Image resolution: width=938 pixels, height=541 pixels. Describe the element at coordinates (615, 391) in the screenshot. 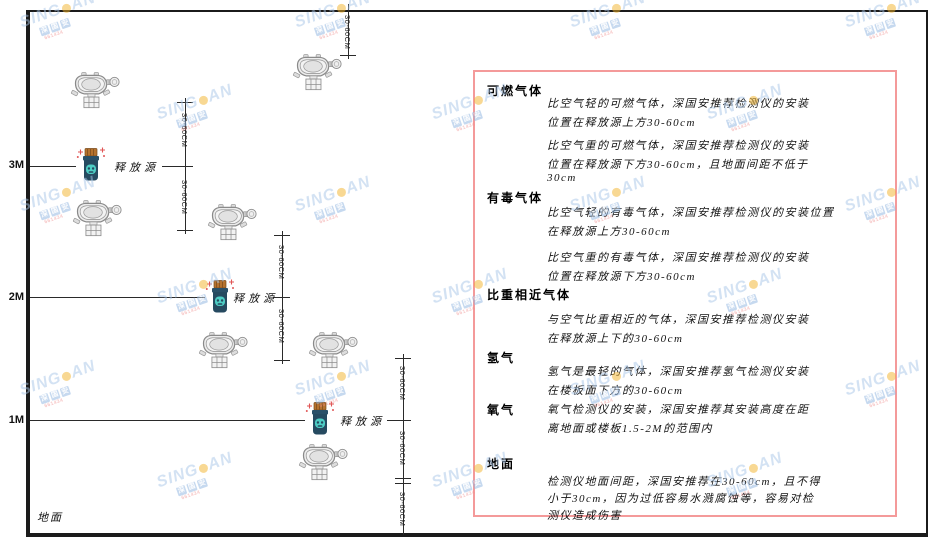

I see `info-line: 在楼板面下方的30-60cm` at that location.